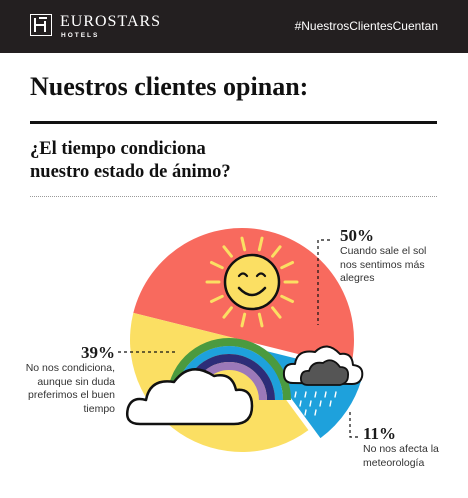  I want to click on brand-subtitle: HOTELS, so click(80, 35).